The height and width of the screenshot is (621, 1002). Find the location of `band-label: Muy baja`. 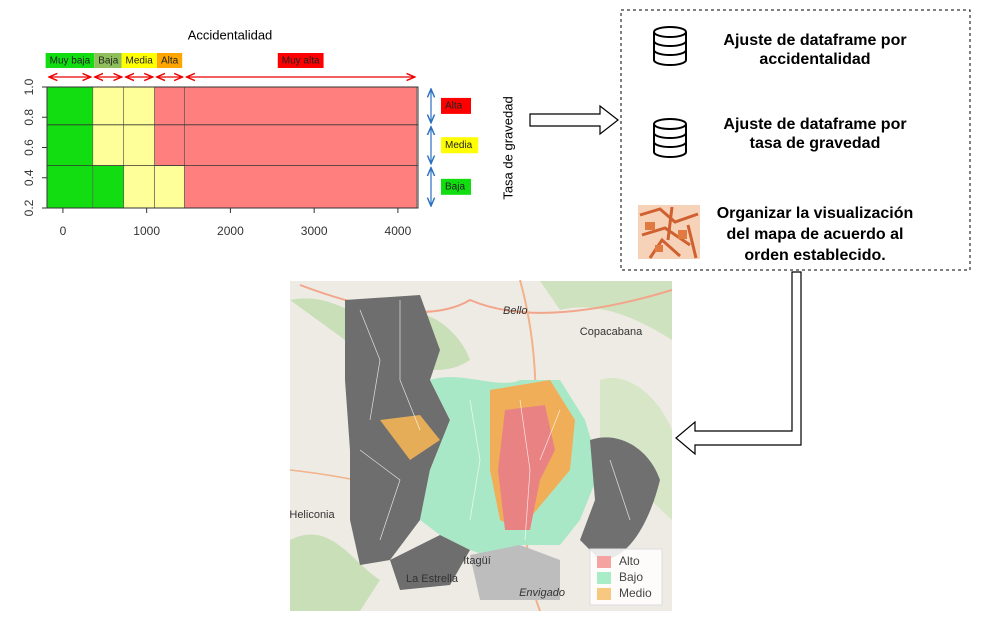

band-label: Muy baja is located at coordinates (70, 61).